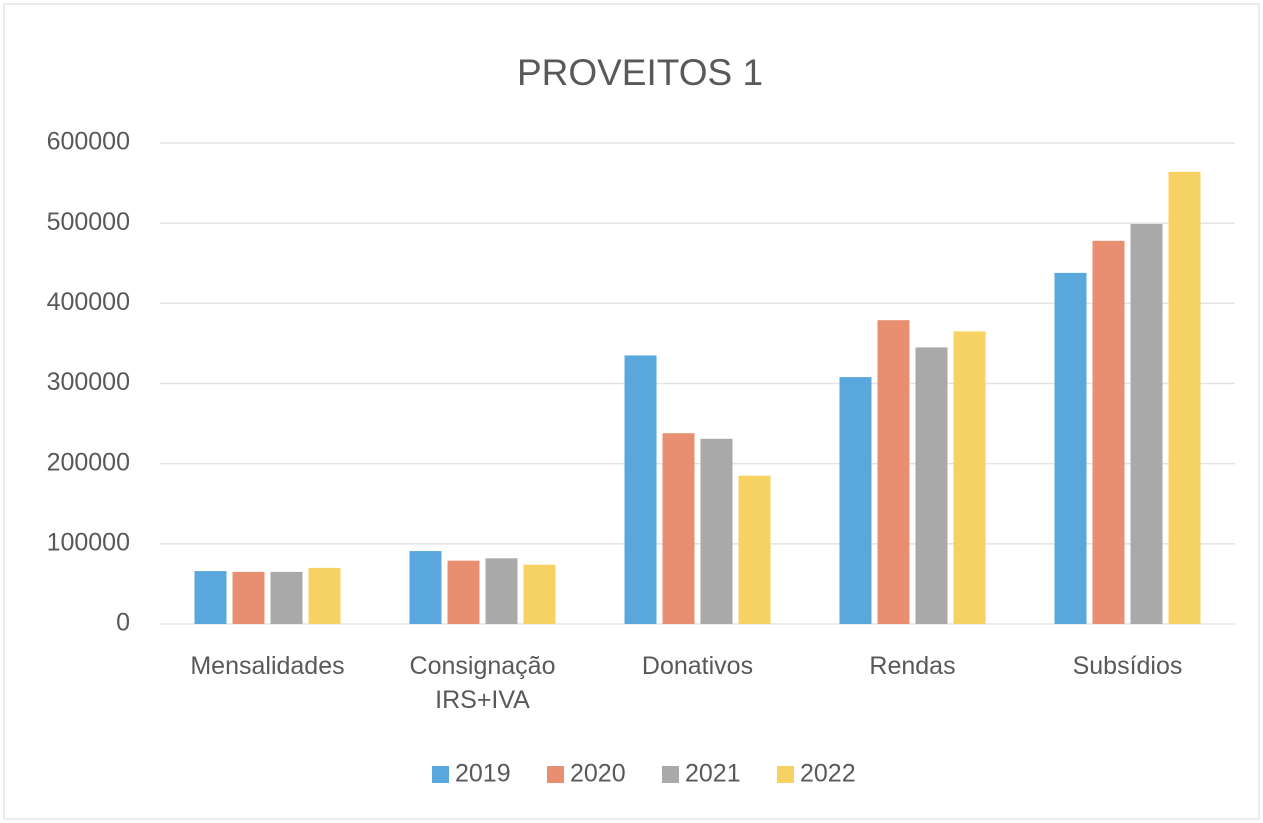  I want to click on x-tick-label: Mensalidades, so click(267, 666).